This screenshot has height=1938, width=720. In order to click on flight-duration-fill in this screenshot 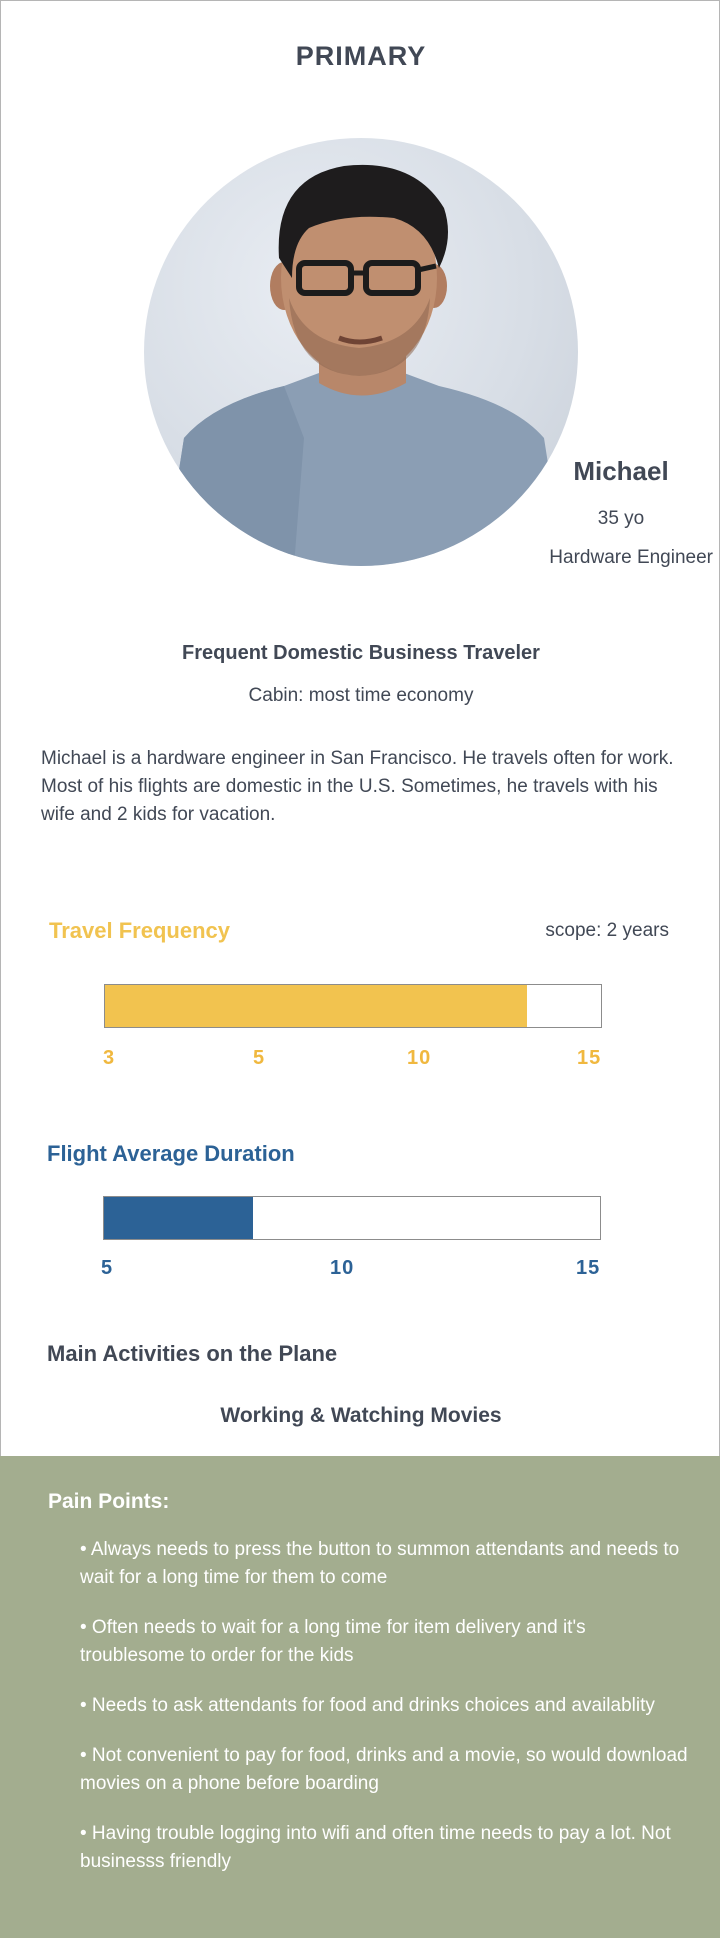, I will do `click(178, 1218)`.